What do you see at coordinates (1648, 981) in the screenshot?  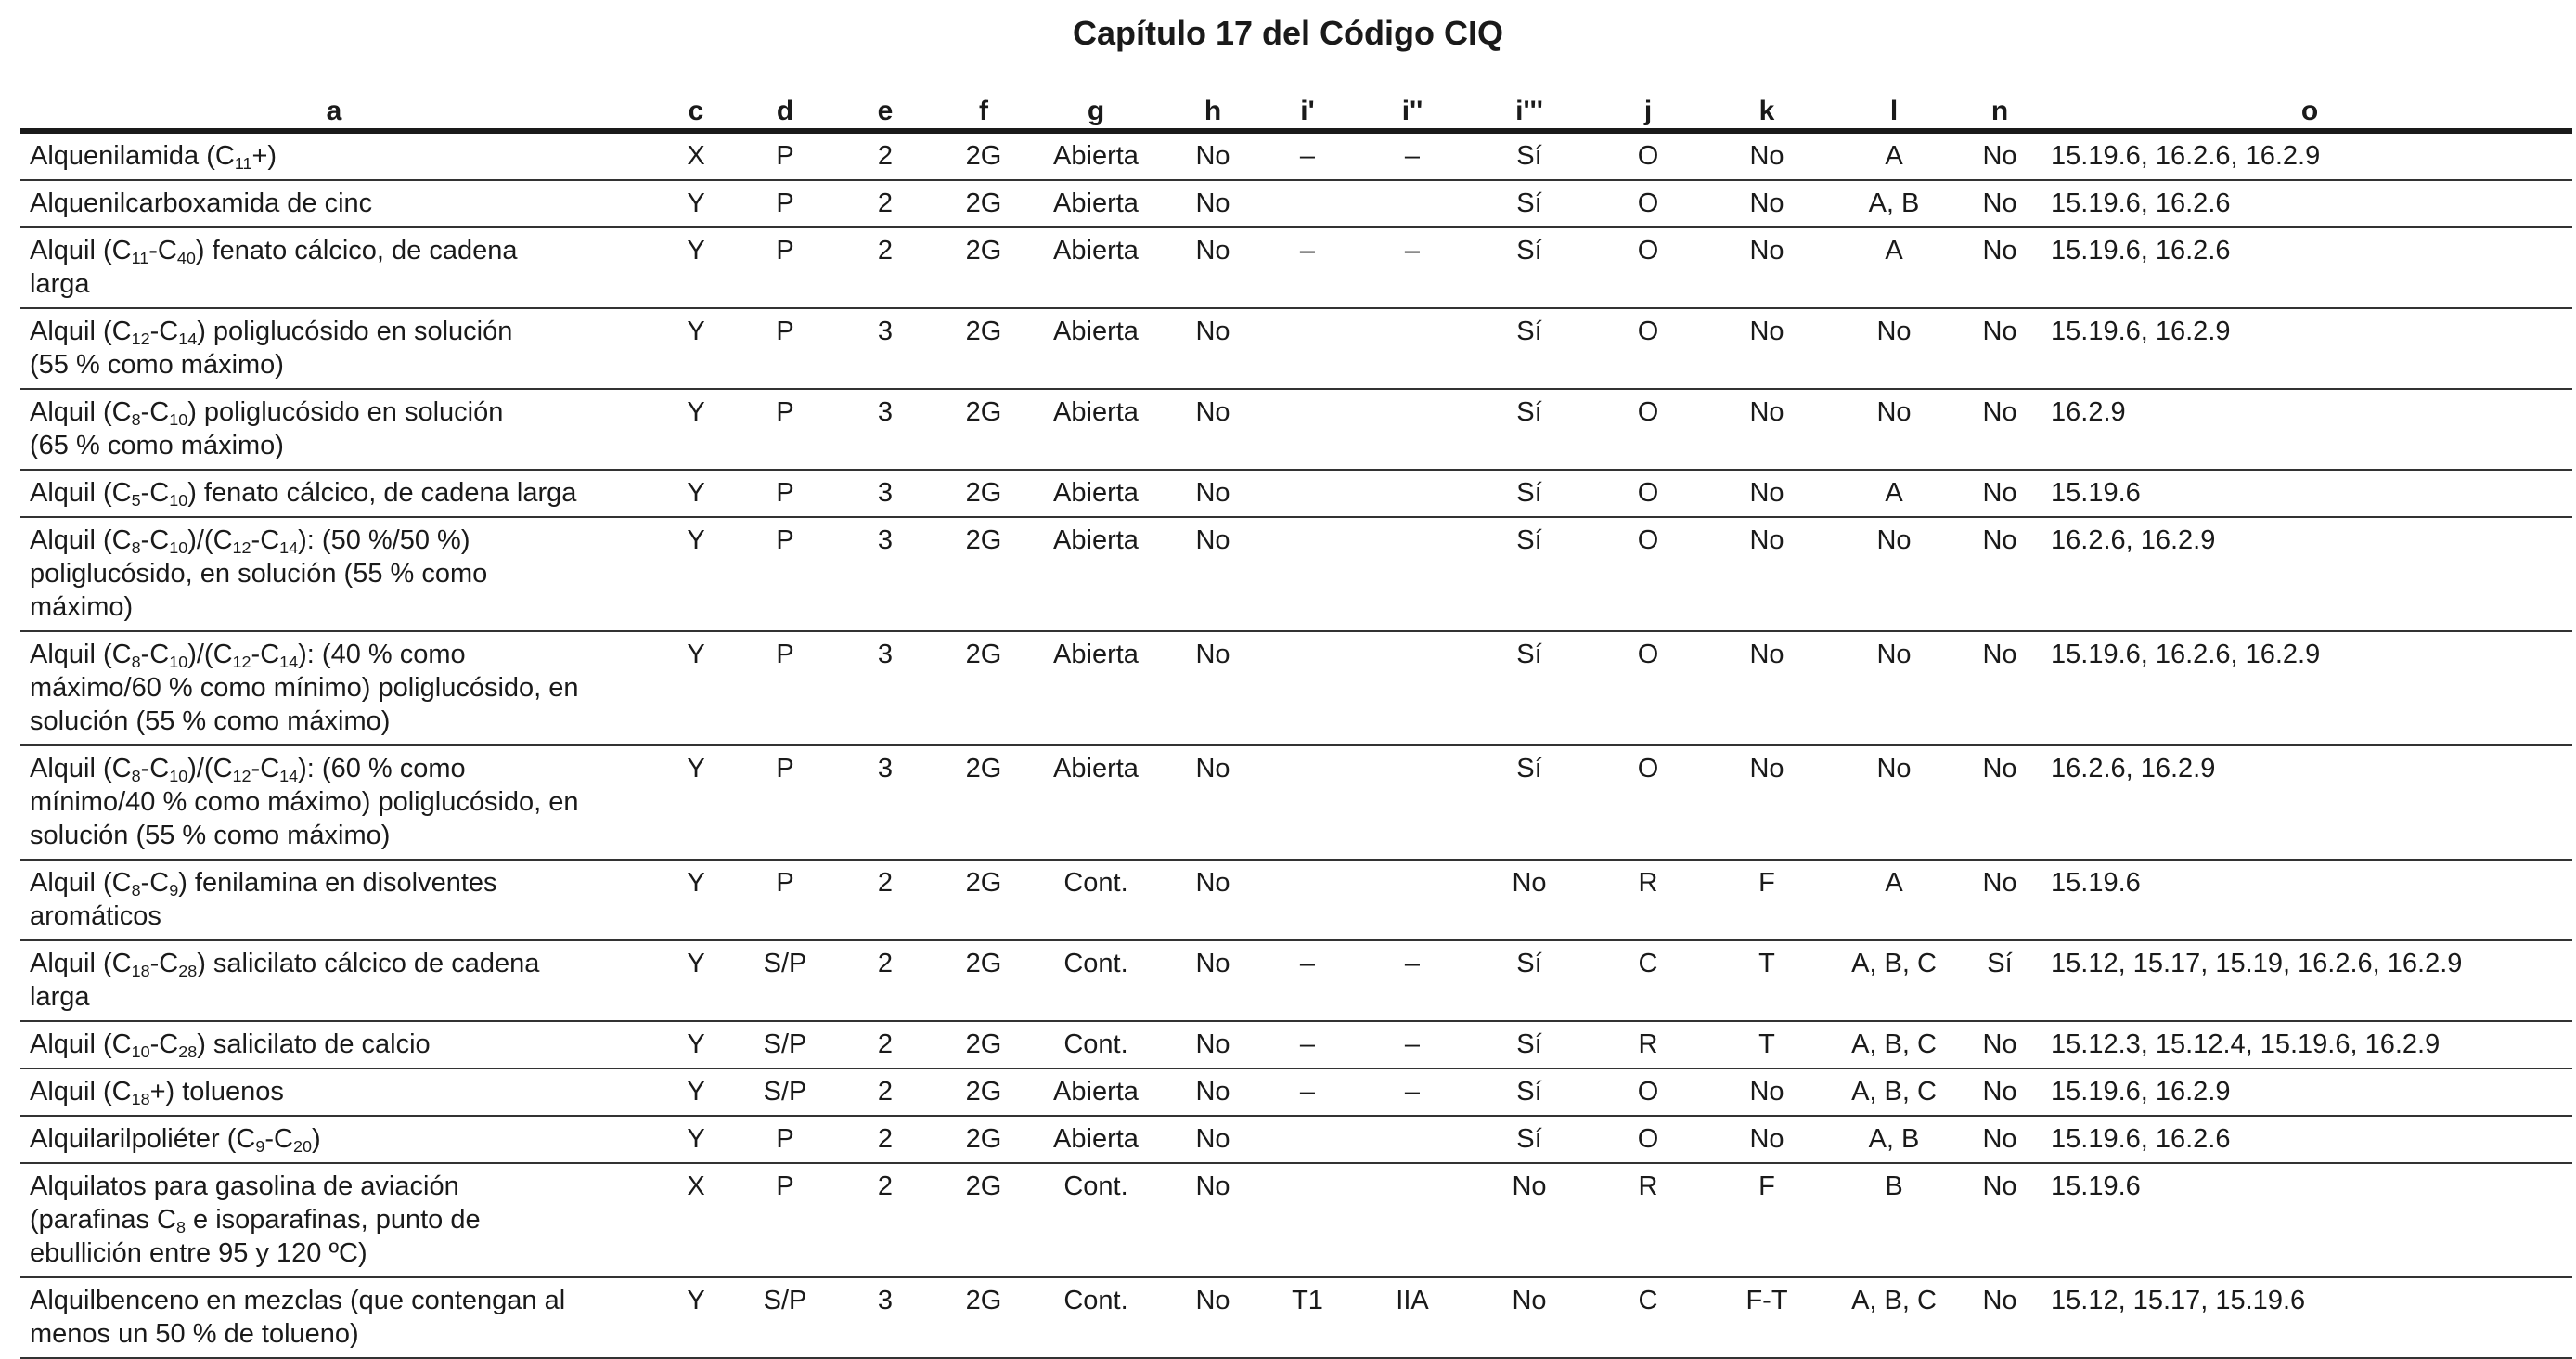 I see `cell-j: C` at bounding box center [1648, 981].